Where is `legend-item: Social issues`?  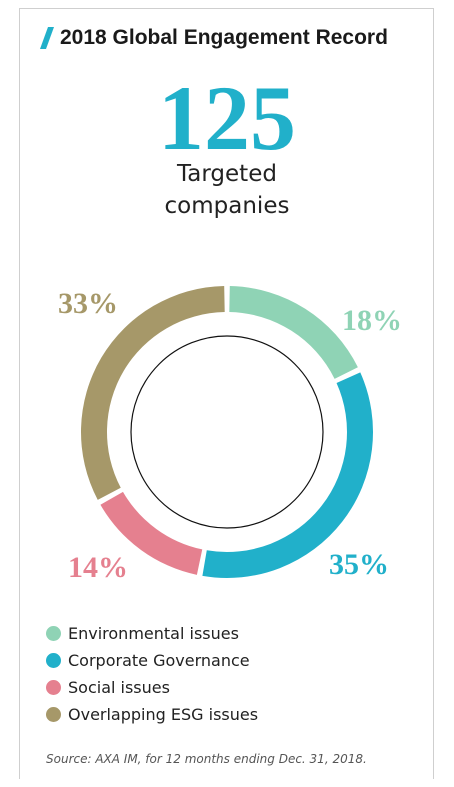 legend-item: Social issues is located at coordinates (152, 687).